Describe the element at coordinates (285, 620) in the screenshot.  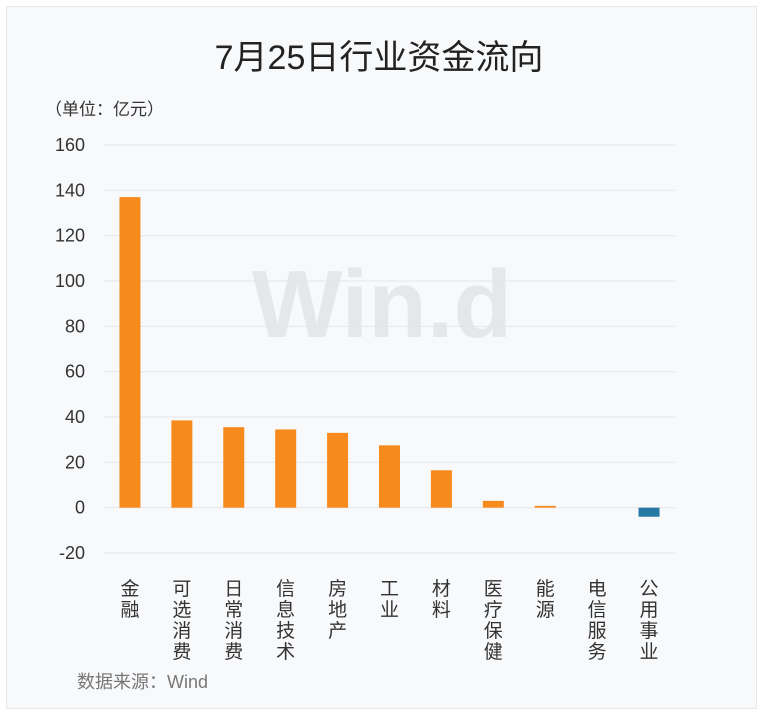
I see `category-label: 信息技术` at that location.